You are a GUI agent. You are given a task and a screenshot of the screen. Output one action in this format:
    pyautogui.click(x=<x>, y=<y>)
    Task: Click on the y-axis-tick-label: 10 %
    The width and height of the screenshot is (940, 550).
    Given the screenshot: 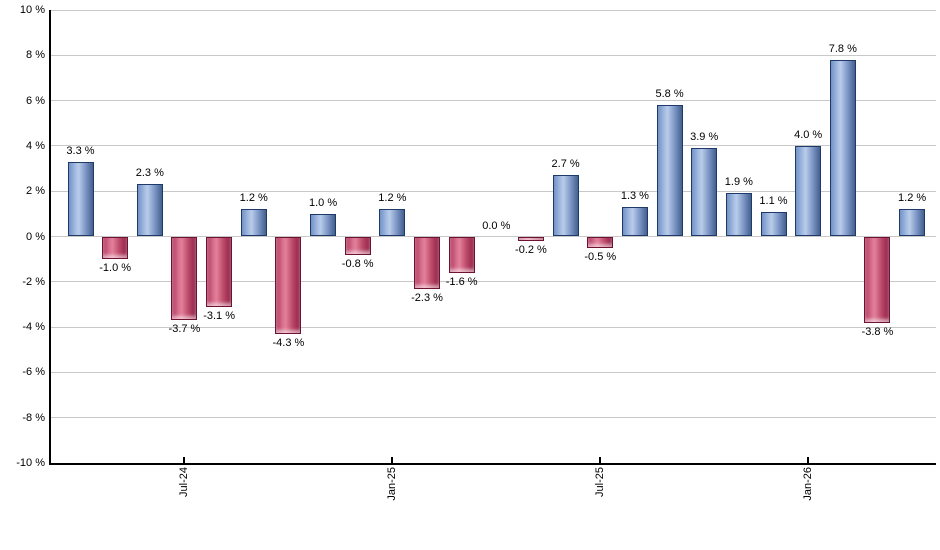 What is the action you would take?
    pyautogui.click(x=32, y=10)
    